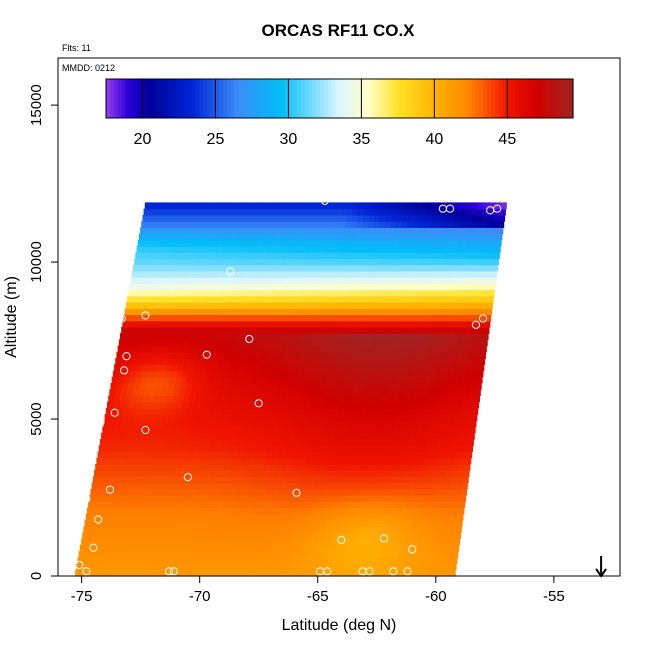 This screenshot has width=650, height=650. What do you see at coordinates (318, 590) in the screenshot?
I see `x-axis: -75 -70 -65 -60 -55` at bounding box center [318, 590].